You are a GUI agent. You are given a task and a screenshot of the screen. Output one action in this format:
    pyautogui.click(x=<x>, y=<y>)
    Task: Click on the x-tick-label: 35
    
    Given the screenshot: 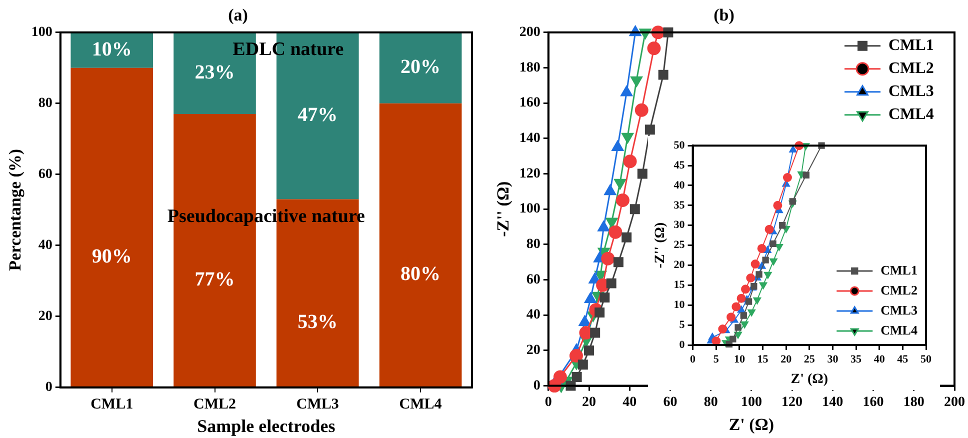 What is the action you would take?
    pyautogui.click(x=856, y=359)
    